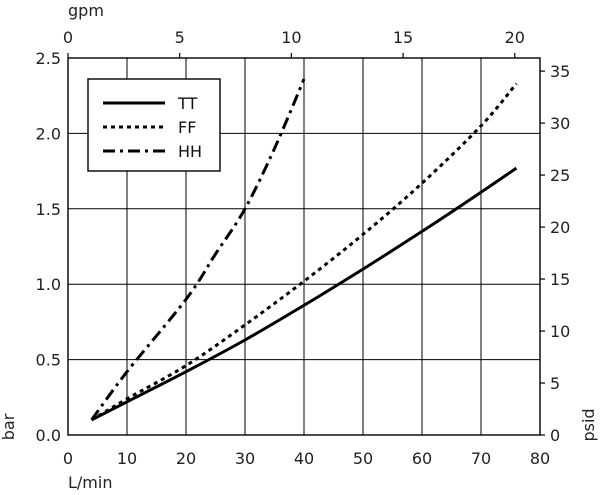 This screenshot has height=495, width=600. What do you see at coordinates (180, 37) in the screenshot?
I see `x-top-tick-label: 5` at bounding box center [180, 37].